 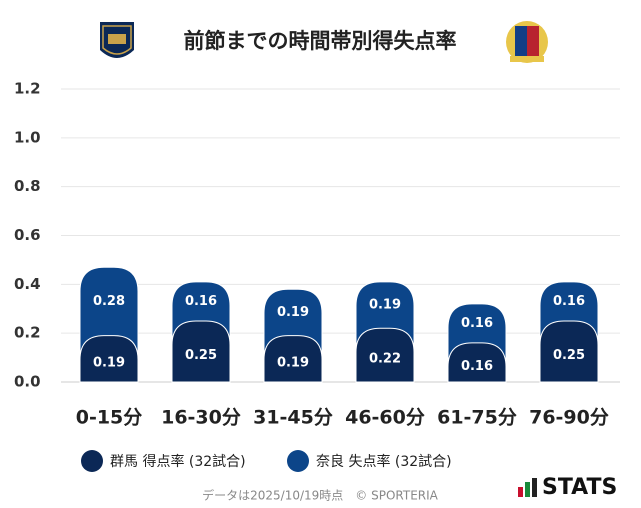 What do you see at coordinates (385, 418) in the screenshot?
I see `x-tick-label: 46-60分` at bounding box center [385, 418].